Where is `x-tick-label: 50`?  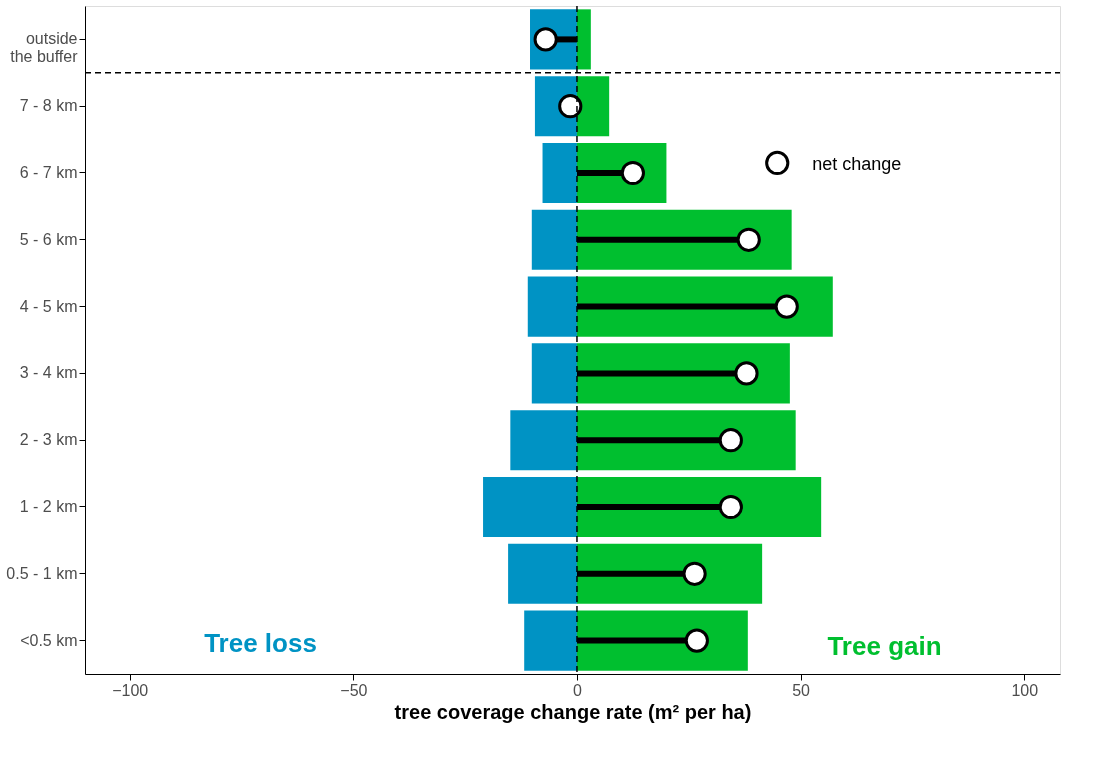 x-tick-label: 50 is located at coordinates (801, 690).